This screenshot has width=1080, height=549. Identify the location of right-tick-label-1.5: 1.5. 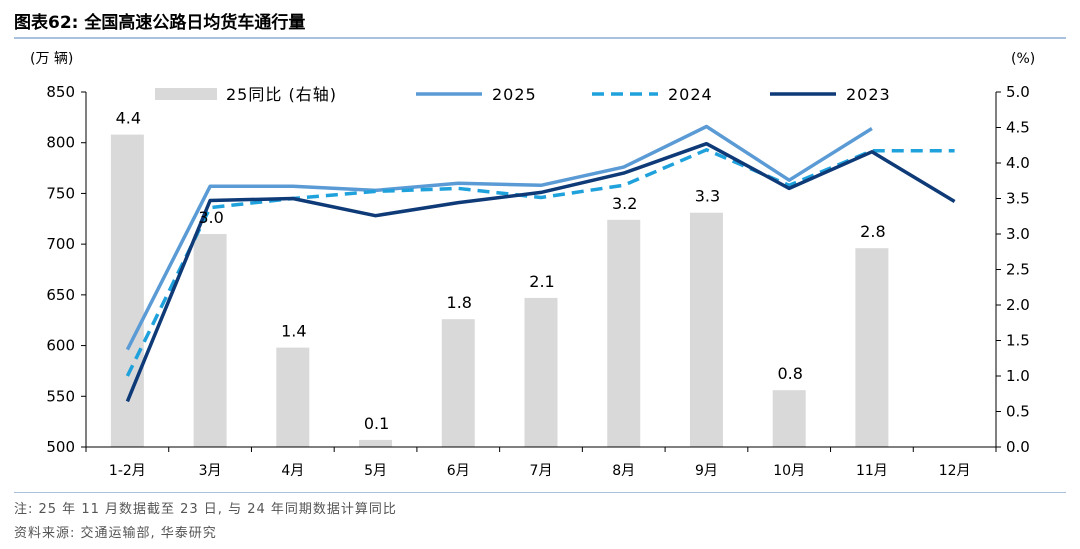
(1018, 341).